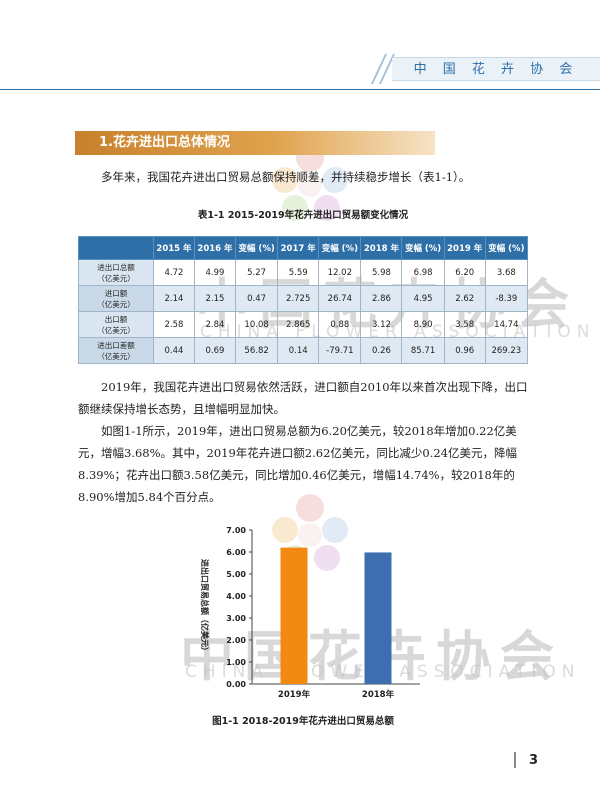  What do you see at coordinates (506, 272) in the screenshot?
I see `table-cell: 3.68` at bounding box center [506, 272].